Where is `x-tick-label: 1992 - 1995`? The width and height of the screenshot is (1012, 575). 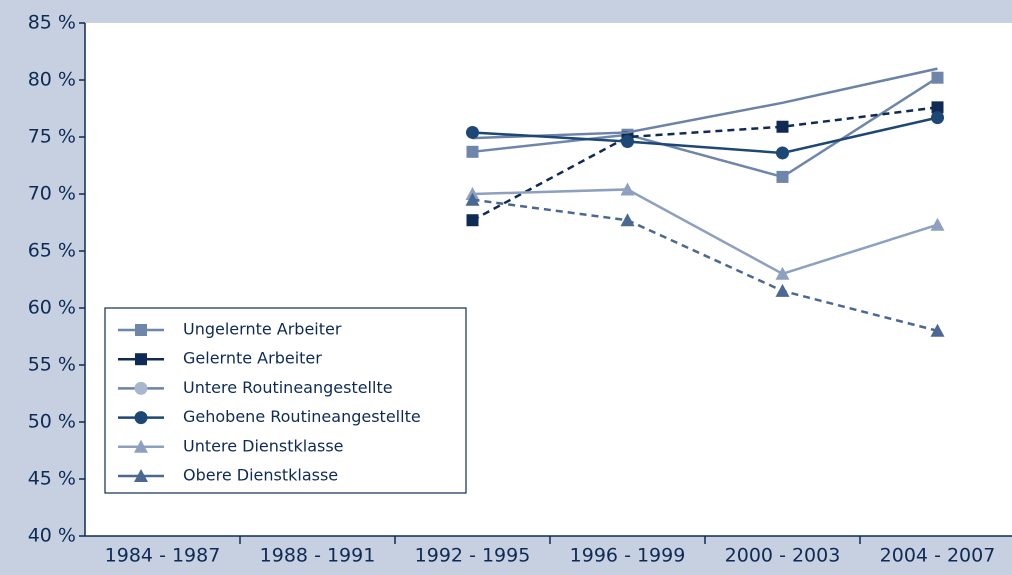
x-tick-label: 1992 - 1995 is located at coordinates (473, 556).